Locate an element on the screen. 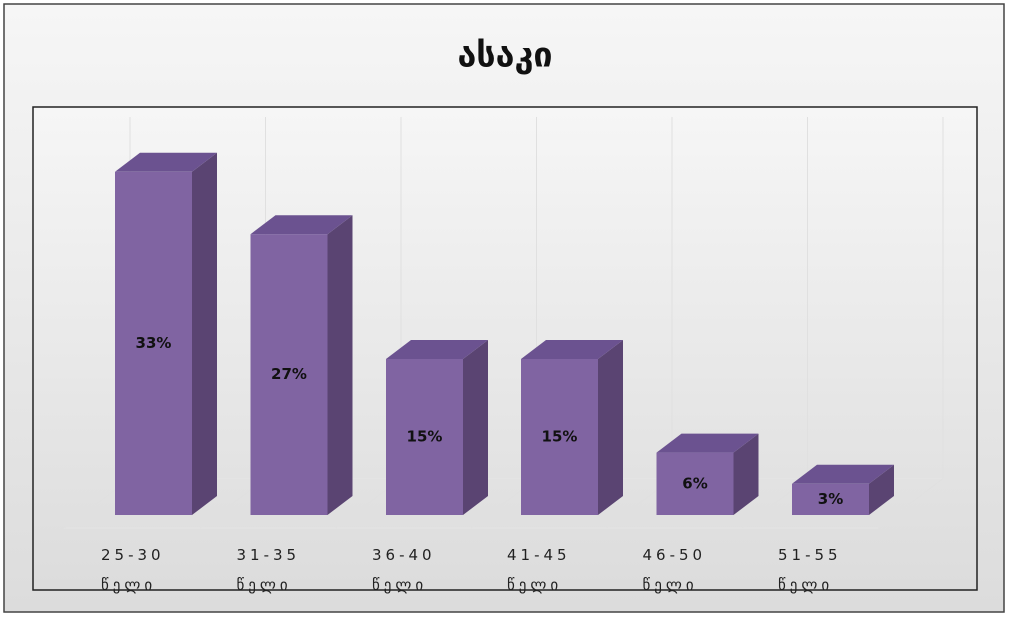  x-tick-label: 46-50 წელი is located at coordinates (674, 570).